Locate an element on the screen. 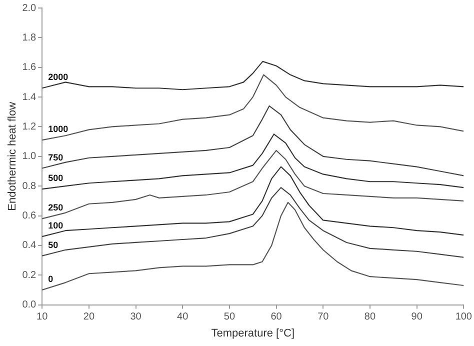 The width and height of the screenshot is (474, 346). y-tick-label: 1.4 is located at coordinates (29, 97).